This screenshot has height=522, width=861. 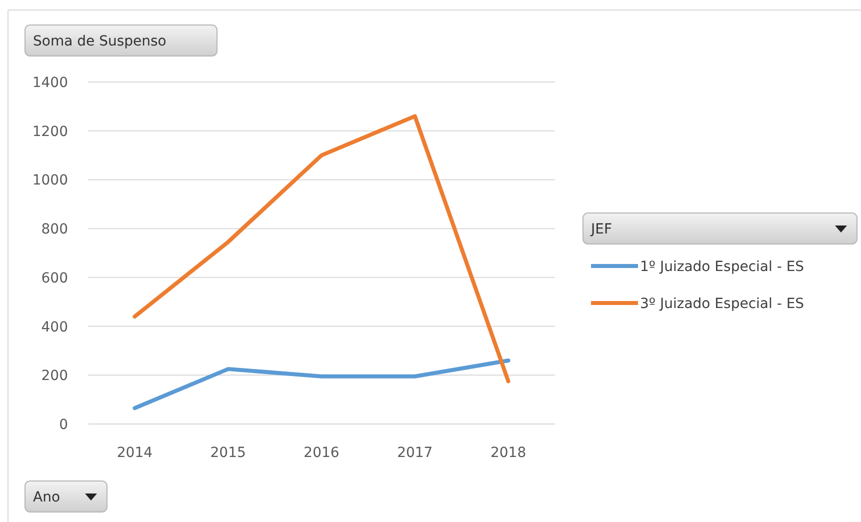 What do you see at coordinates (50, 180) in the screenshot?
I see `y-tick-label: 1000` at bounding box center [50, 180].